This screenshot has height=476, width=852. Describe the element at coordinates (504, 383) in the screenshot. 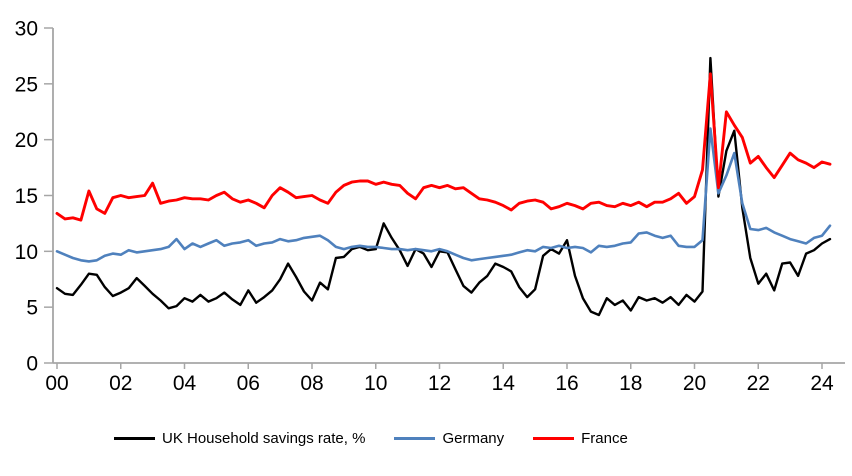

I see `x-tick-label: 14` at that location.